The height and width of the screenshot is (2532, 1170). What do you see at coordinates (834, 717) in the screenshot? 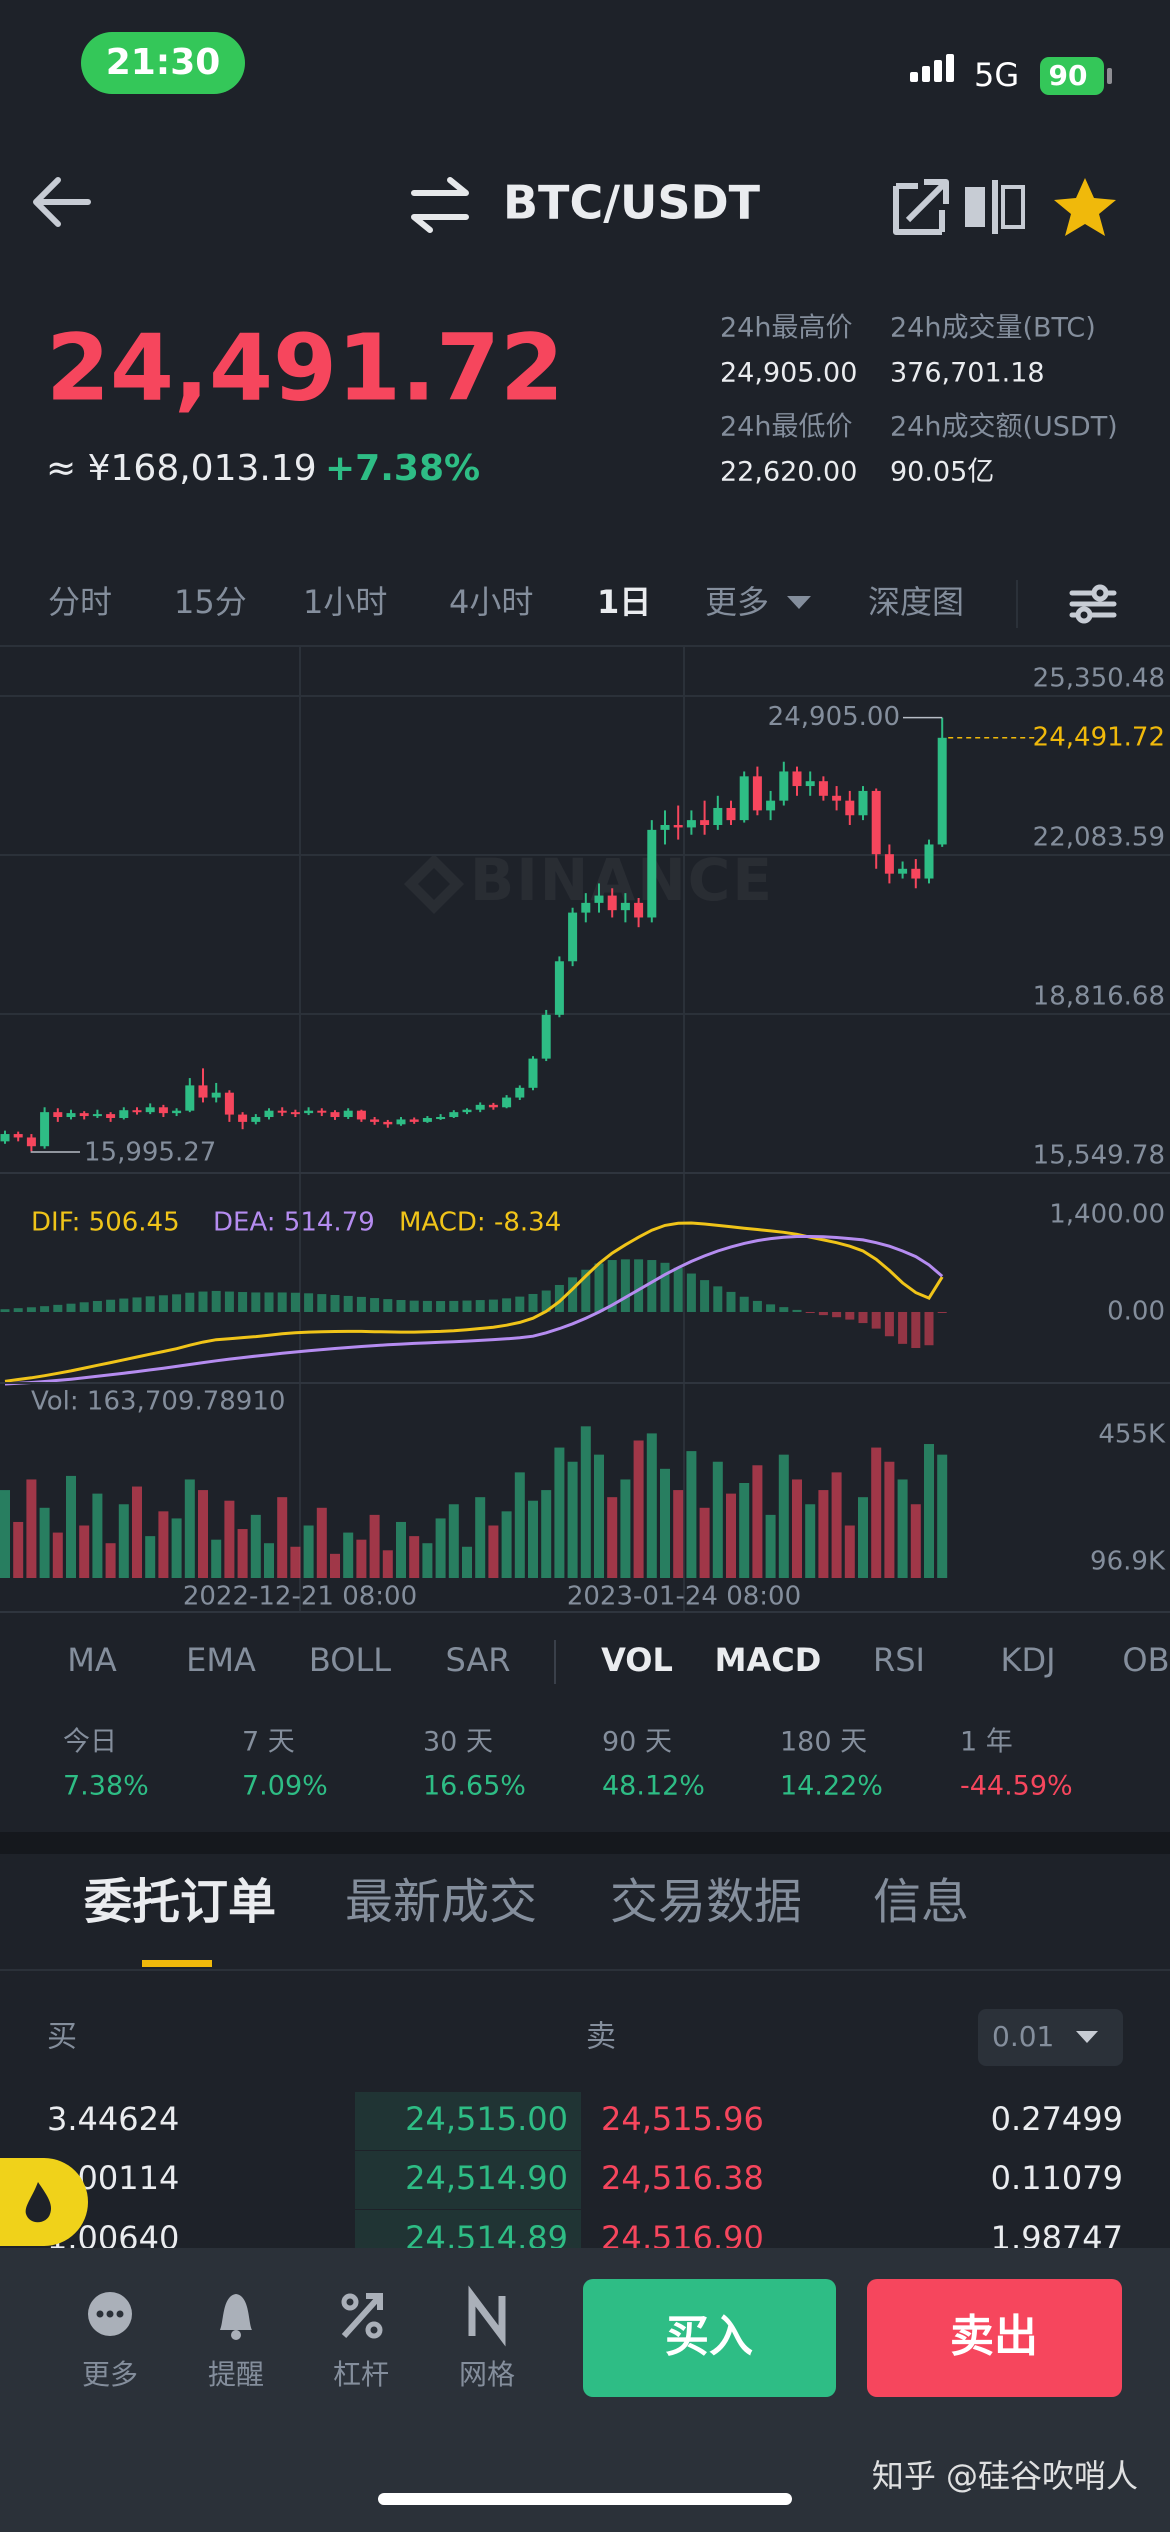
I see `high-label: 24,905.00` at bounding box center [834, 717].